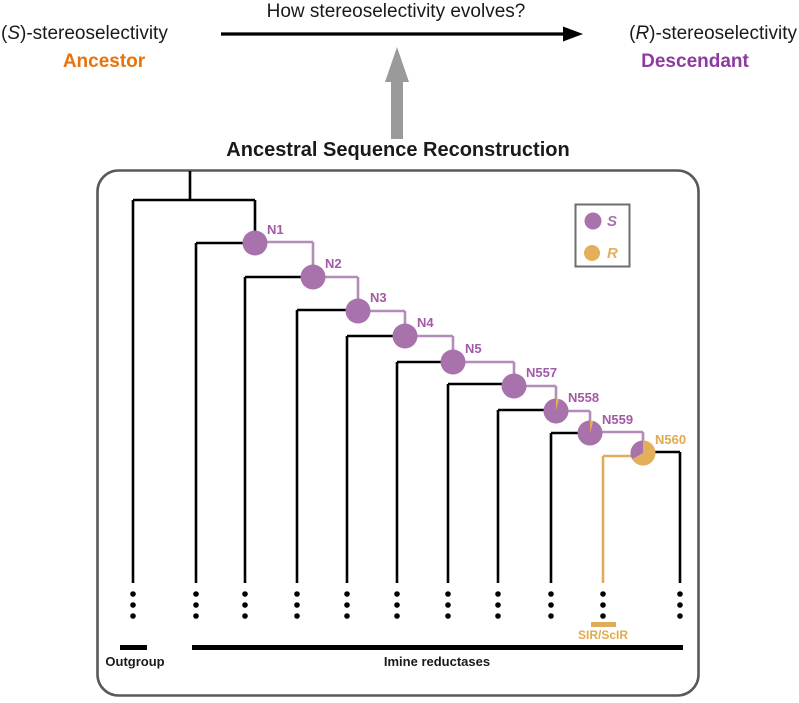 The image size is (799, 703). Describe the element at coordinates (437, 661) in the screenshot. I see `imine-reductases-label: Imine reductases` at that location.